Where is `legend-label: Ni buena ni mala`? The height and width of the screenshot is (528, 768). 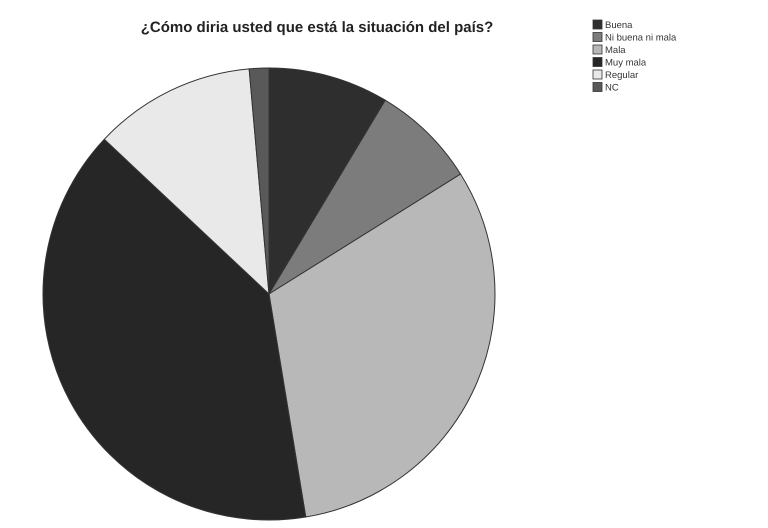 legend-label: Ni buena ni mala is located at coordinates (641, 38).